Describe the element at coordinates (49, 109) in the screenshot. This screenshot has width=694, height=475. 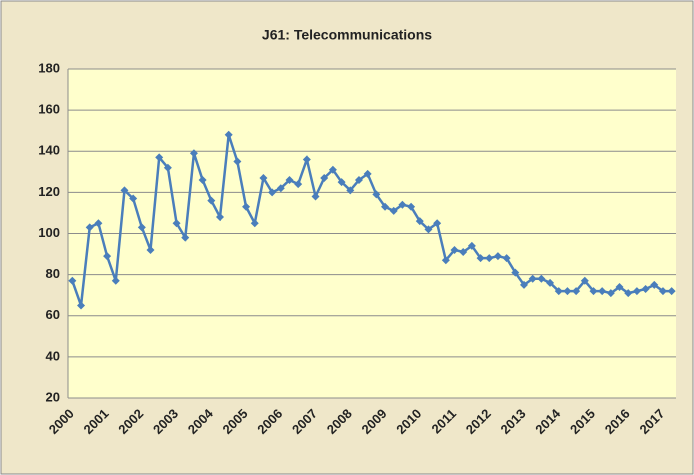
I see `y-tick-label: 160` at that location.